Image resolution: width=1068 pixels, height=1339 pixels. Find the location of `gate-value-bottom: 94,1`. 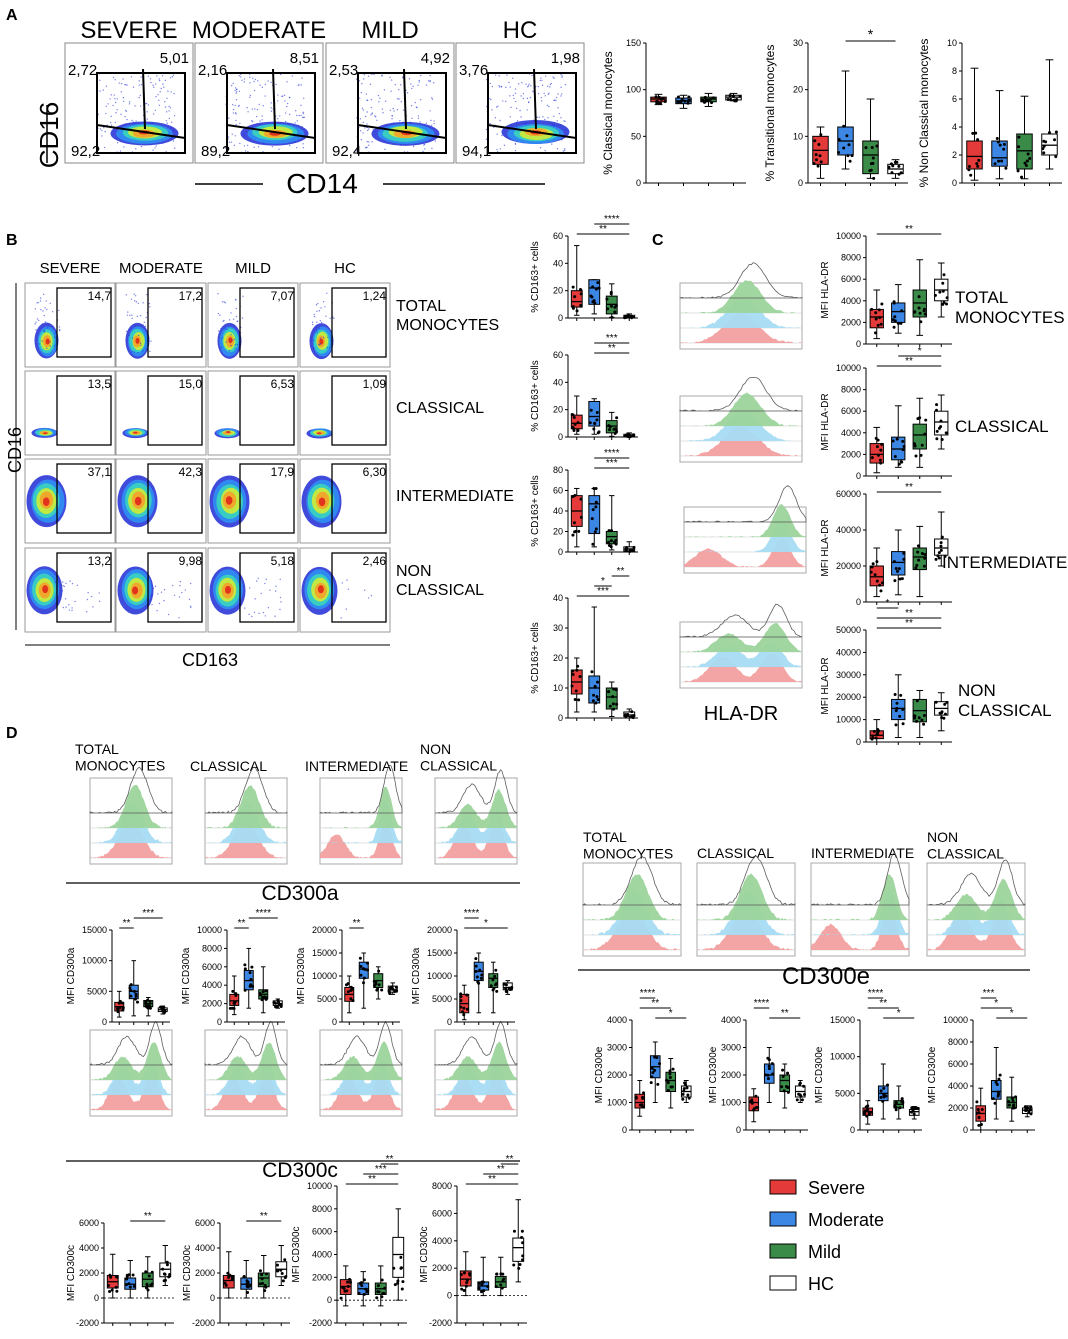

gate-value-bottom: 94,1 is located at coordinates (476, 151).